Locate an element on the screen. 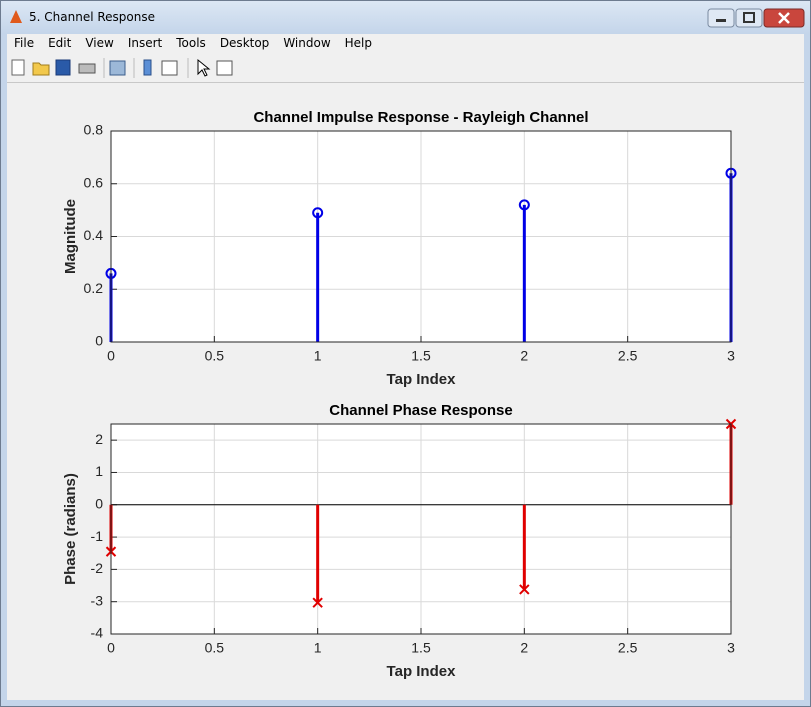 This screenshot has height=707, width=811. menu-item: Help is located at coordinates (358, 43).